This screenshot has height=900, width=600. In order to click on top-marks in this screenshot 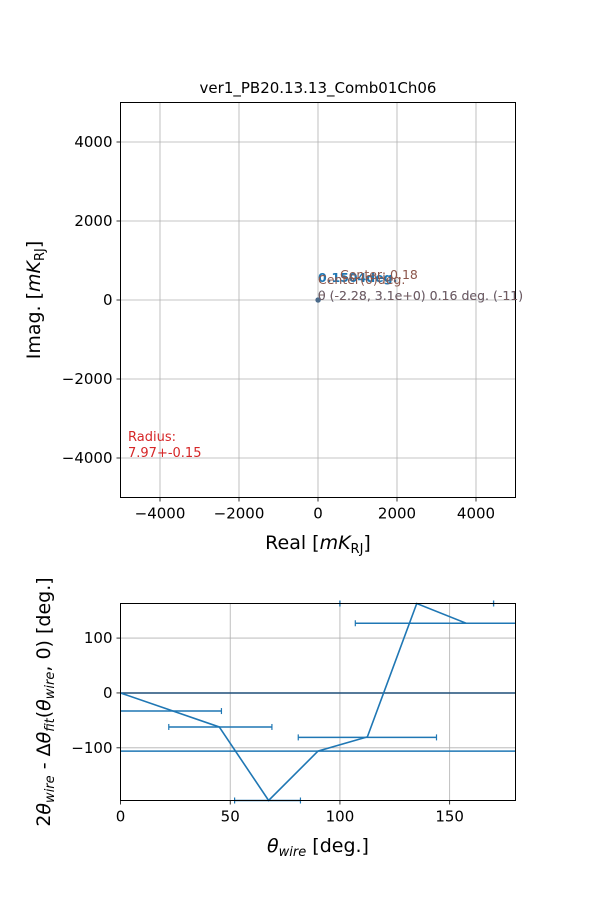, I will do `click(318, 300)`.